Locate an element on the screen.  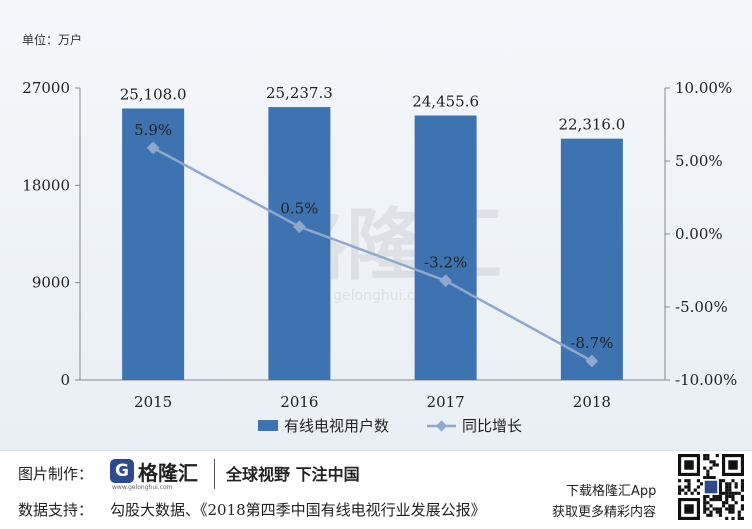
x-tick-label: 2015 is located at coordinates (153, 402).